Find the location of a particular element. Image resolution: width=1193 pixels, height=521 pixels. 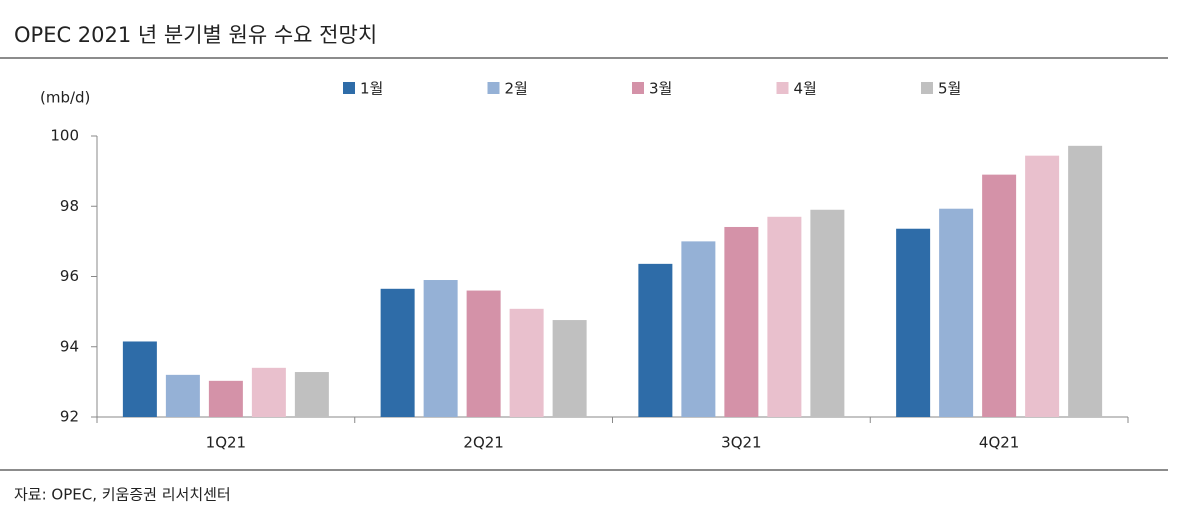

legend-label: 3월 is located at coordinates (660, 89).